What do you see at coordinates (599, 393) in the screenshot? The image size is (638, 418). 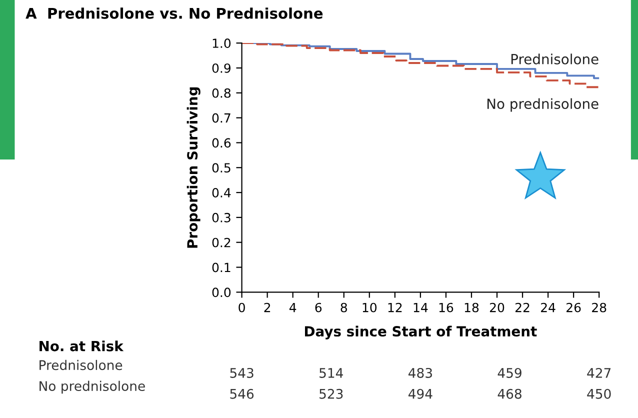 I see `text: 450` at bounding box center [599, 393].